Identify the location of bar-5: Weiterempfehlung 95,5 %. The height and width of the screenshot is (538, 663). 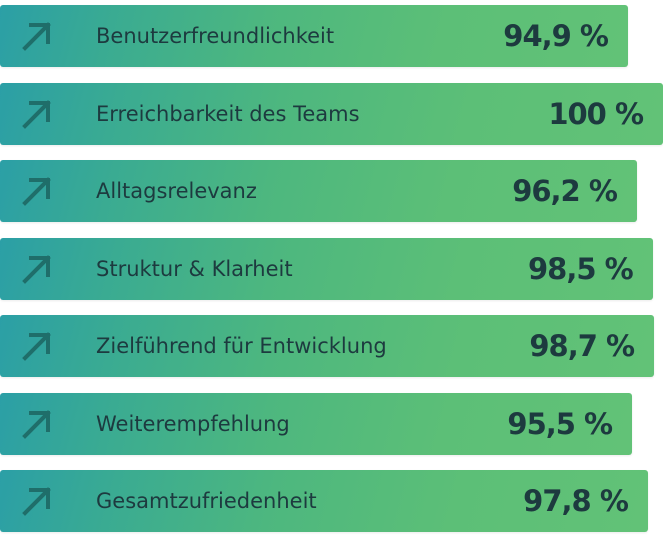
(316, 423).